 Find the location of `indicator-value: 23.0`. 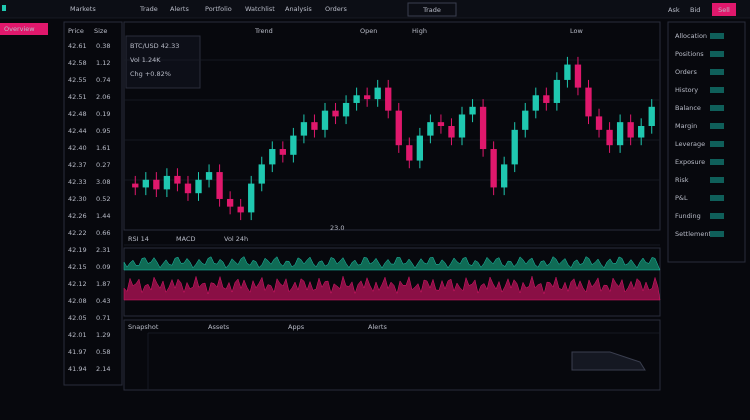

indicator-value: 23.0 is located at coordinates (337, 228).